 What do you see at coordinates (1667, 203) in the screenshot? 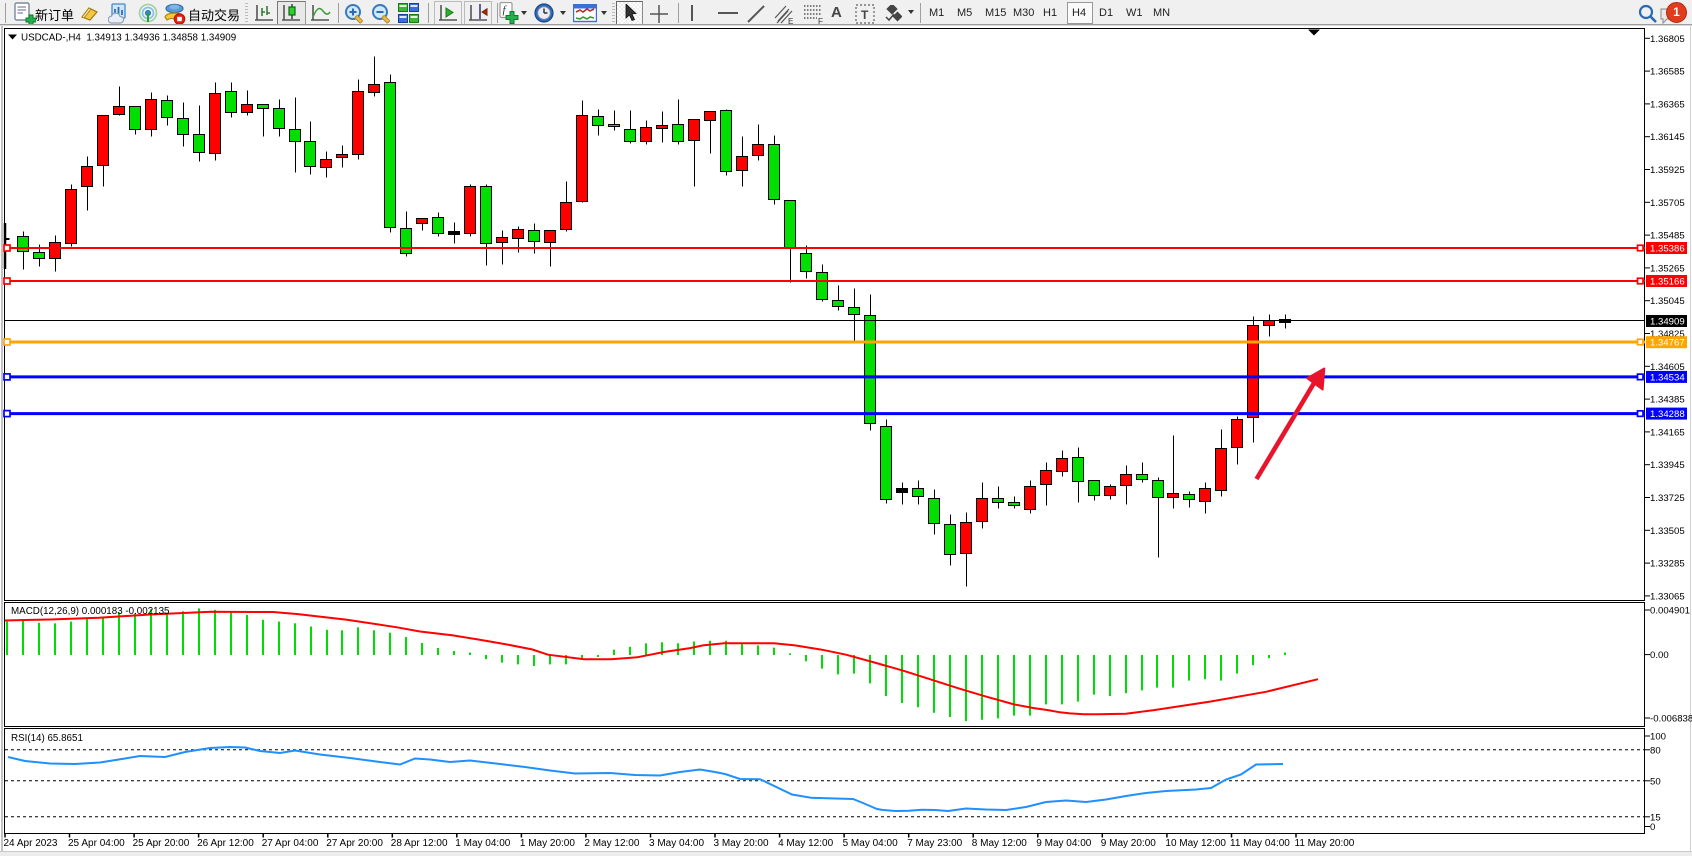
I see `svg-text: 1.35705` at bounding box center [1667, 203].